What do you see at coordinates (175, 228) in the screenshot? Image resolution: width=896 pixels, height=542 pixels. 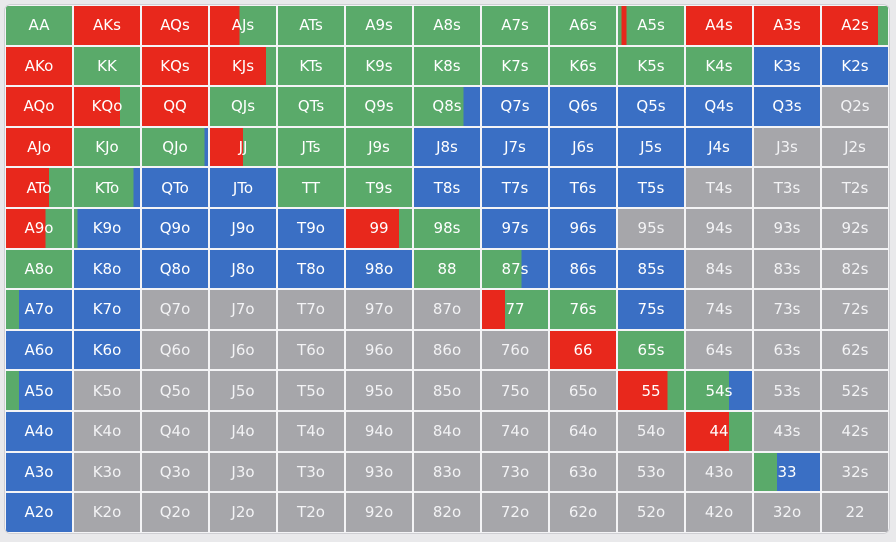 I see `hand-cell-q9o: Q9o` at bounding box center [175, 228].